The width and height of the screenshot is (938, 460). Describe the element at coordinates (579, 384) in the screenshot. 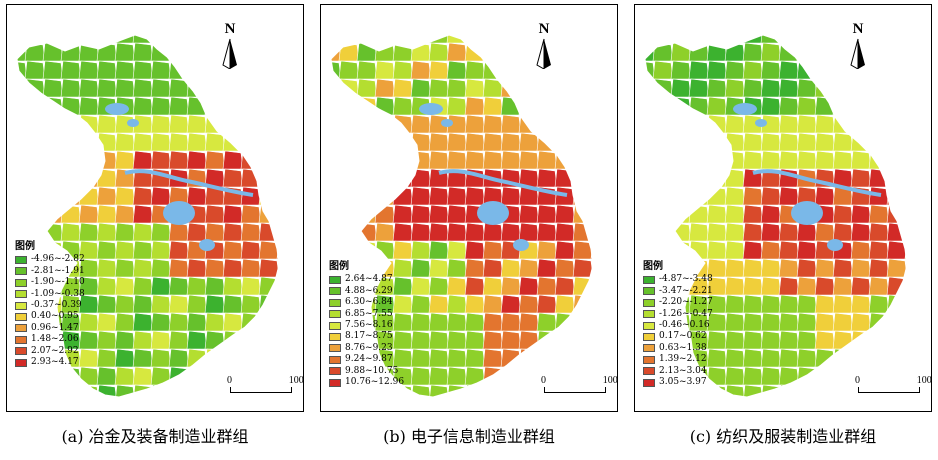

I see `scale-bar: 0 100 km` at that location.